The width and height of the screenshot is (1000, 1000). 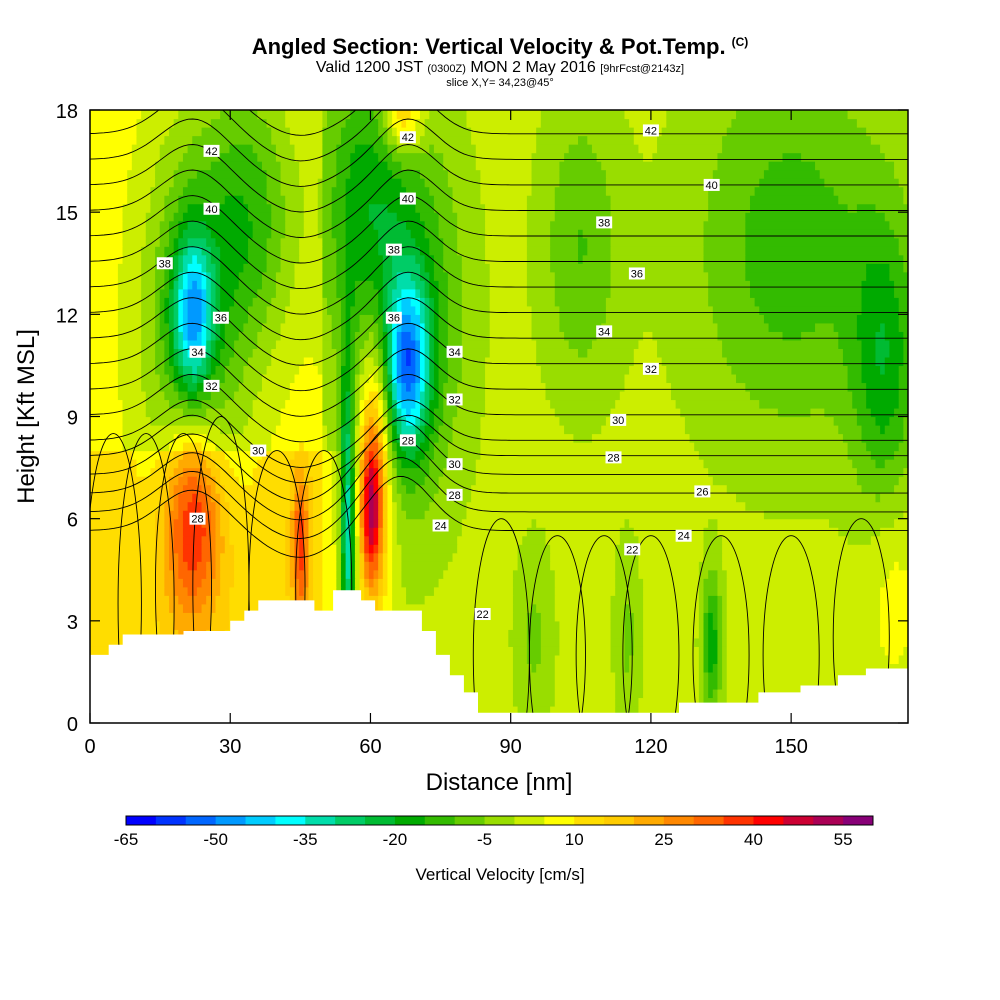 I want to click on colorbar-swatch, so click(x=171, y=820).